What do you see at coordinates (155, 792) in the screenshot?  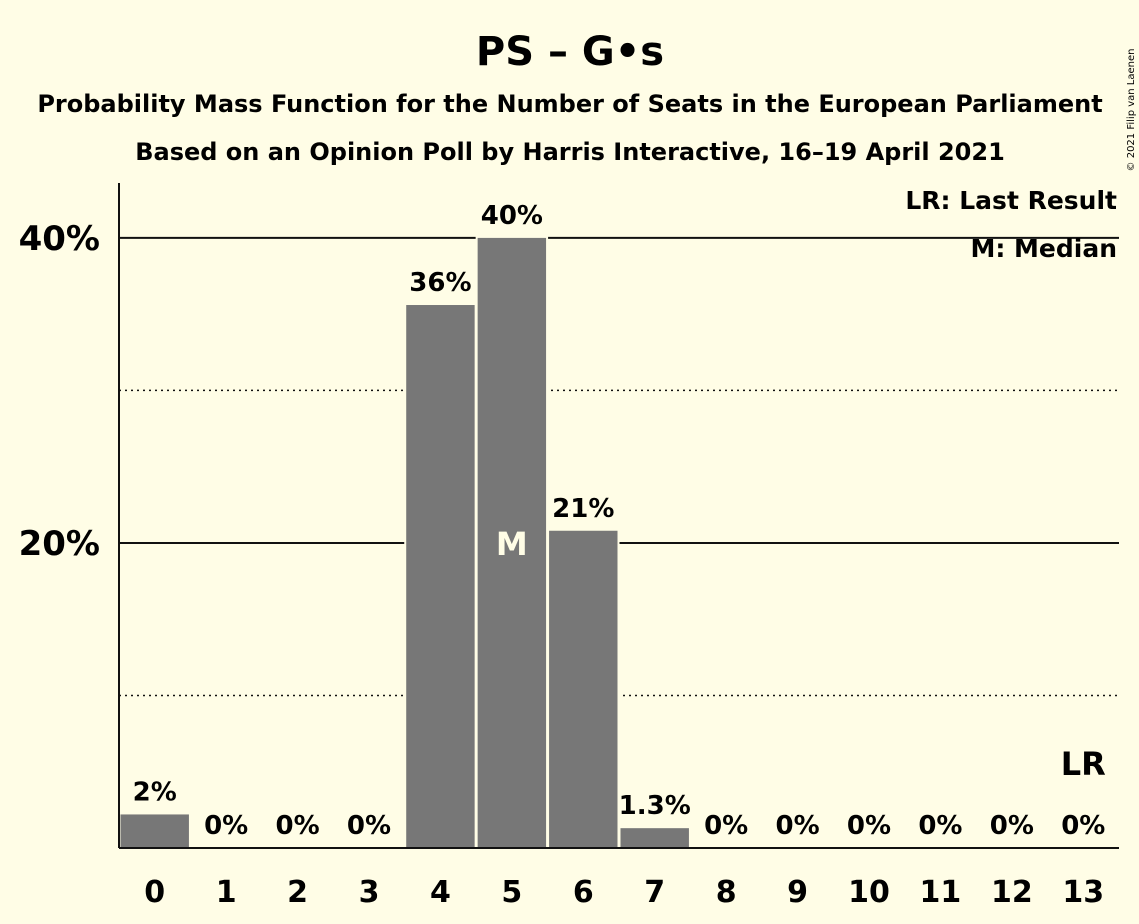 I see `bar-label-0: 2%` at bounding box center [155, 792].